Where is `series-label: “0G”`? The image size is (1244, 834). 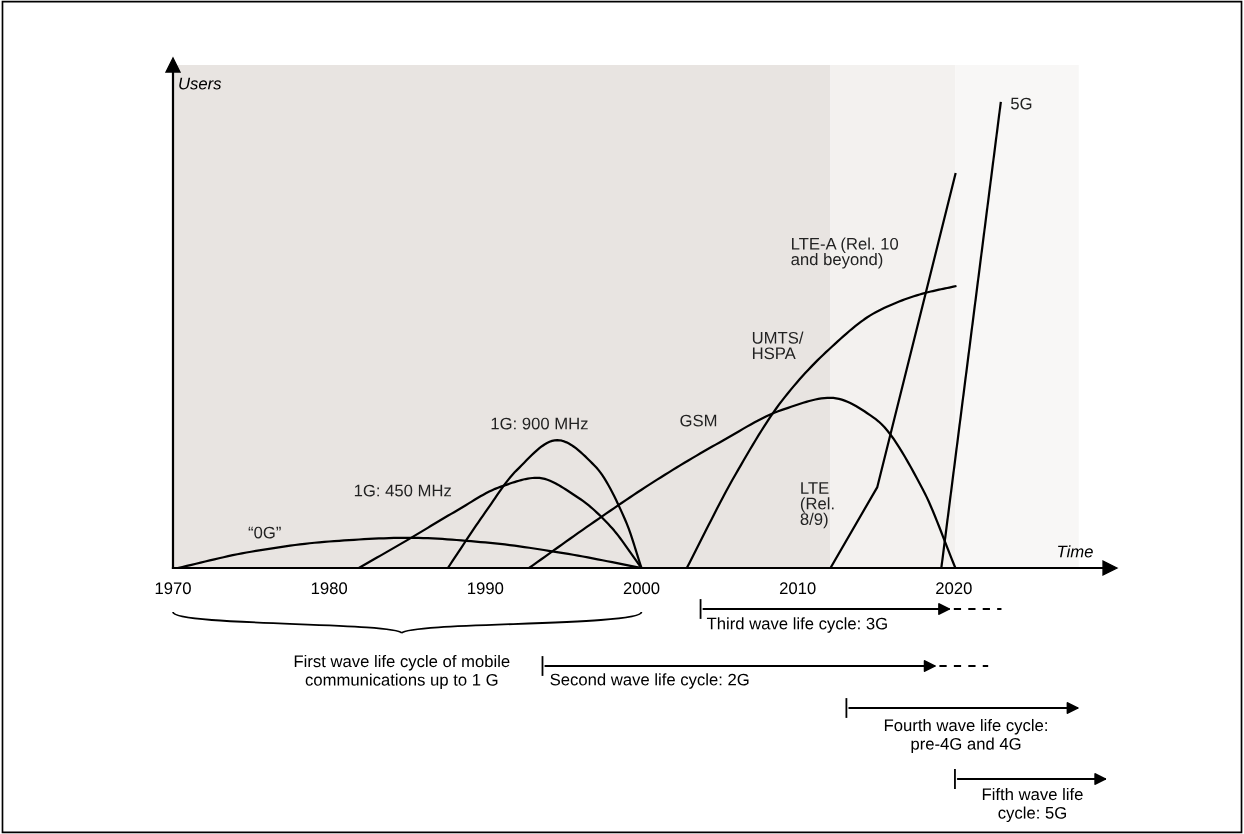
series-label: “0G” is located at coordinates (264, 532).